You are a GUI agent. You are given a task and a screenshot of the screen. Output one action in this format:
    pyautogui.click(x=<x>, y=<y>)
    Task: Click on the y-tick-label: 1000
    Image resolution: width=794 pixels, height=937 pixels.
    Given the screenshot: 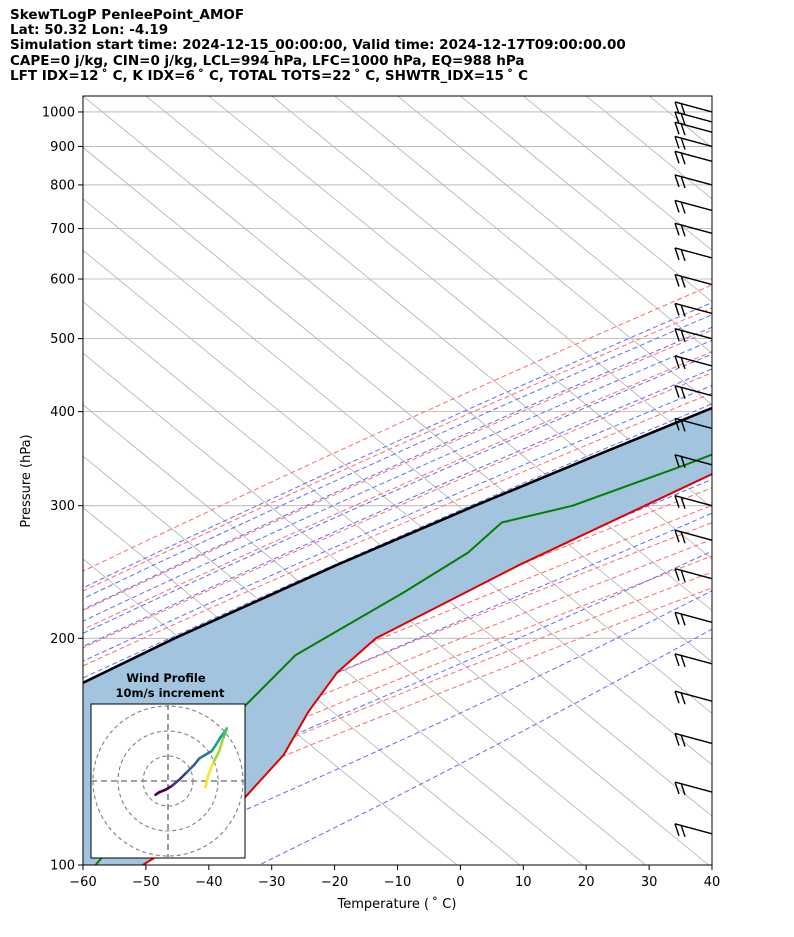 What is the action you would take?
    pyautogui.click(x=58, y=112)
    